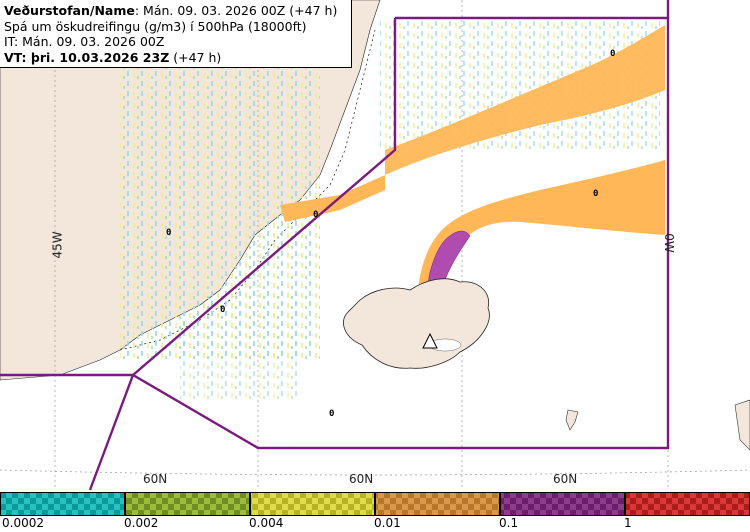  What do you see at coordinates (23, 523) in the screenshot?
I see `legend-label: 0.0002` at bounding box center [23, 523].